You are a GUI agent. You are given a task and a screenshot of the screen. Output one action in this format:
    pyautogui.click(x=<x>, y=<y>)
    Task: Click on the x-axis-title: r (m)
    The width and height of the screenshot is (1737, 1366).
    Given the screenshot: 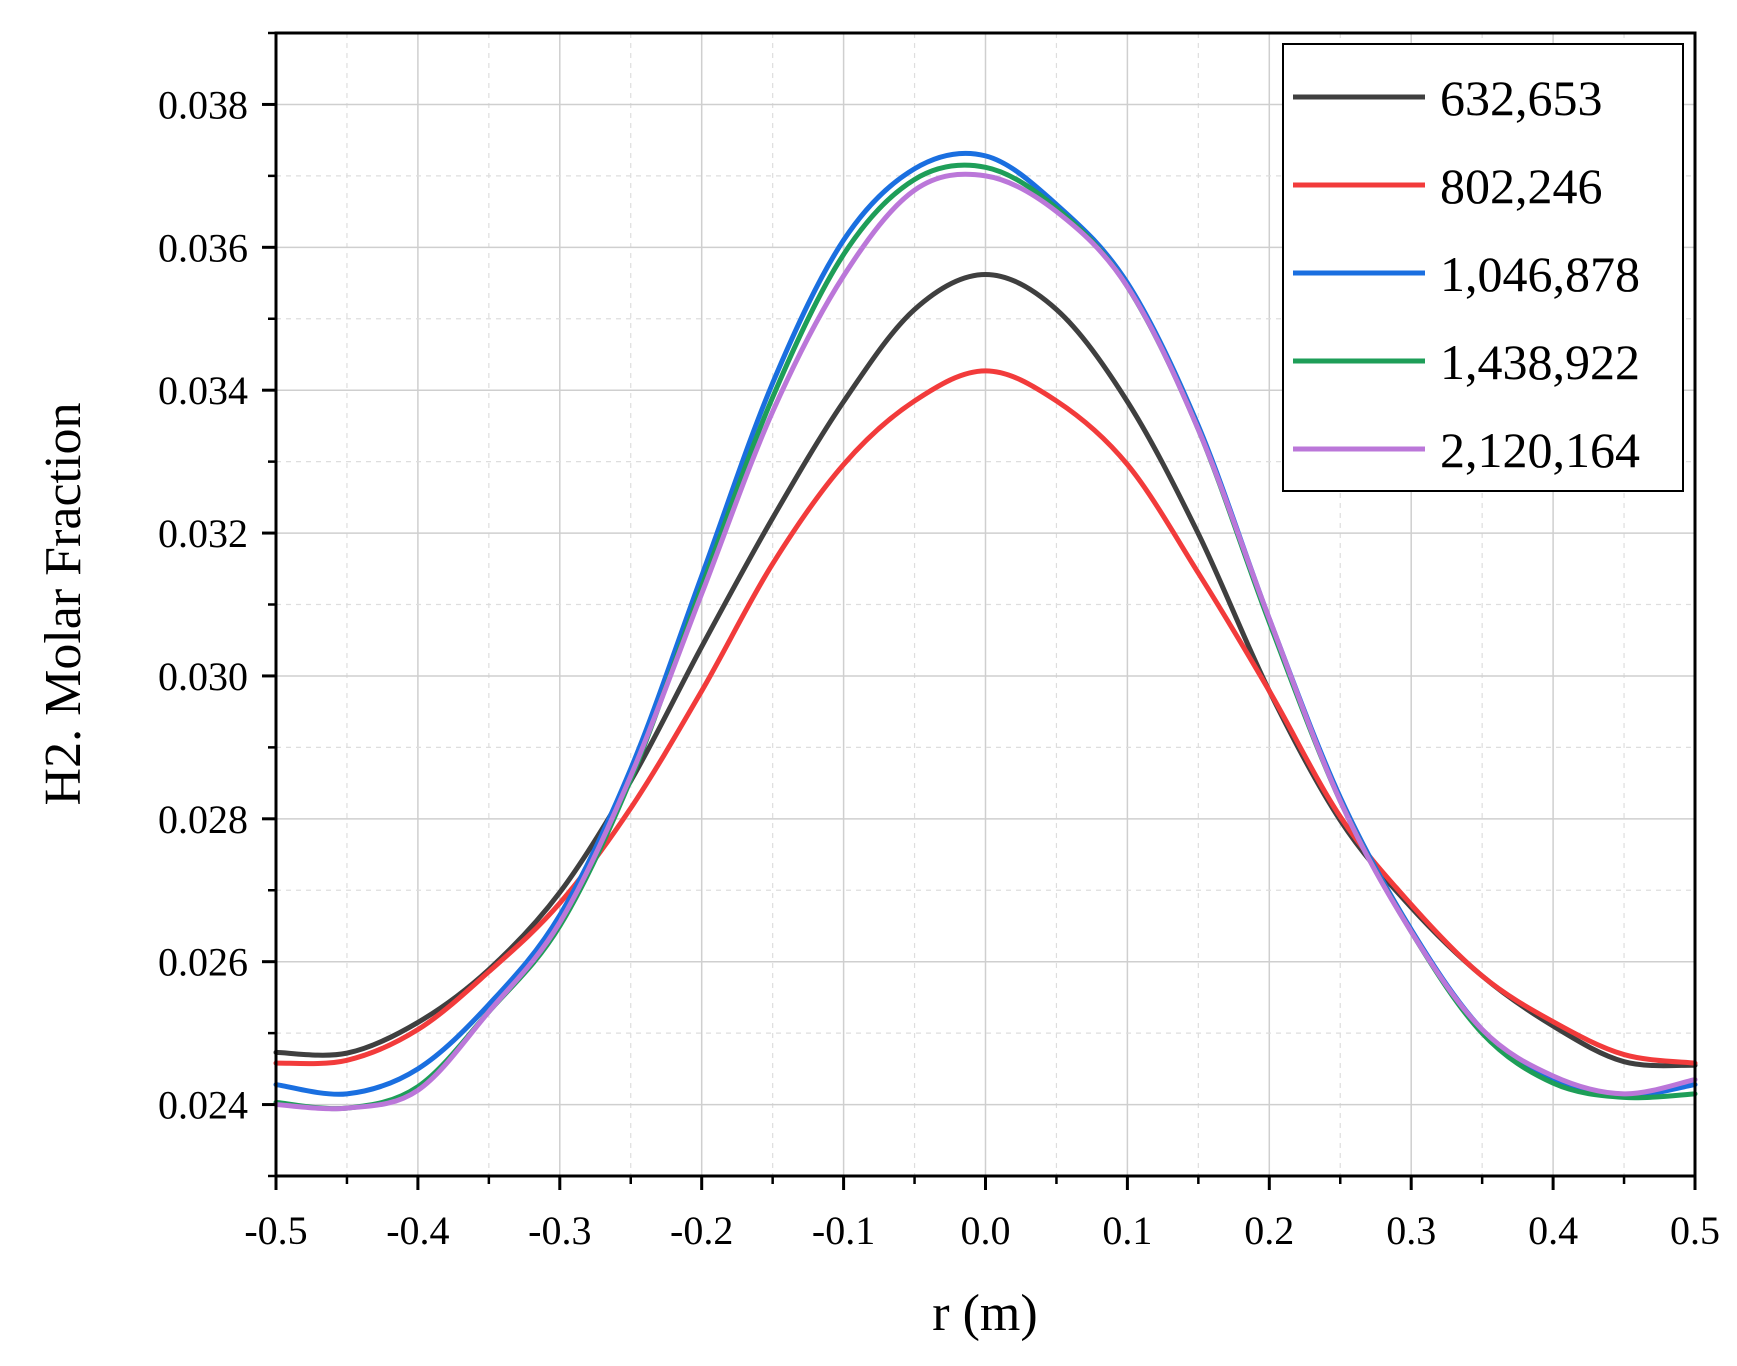 What is the action you would take?
    pyautogui.click(x=984, y=1313)
    